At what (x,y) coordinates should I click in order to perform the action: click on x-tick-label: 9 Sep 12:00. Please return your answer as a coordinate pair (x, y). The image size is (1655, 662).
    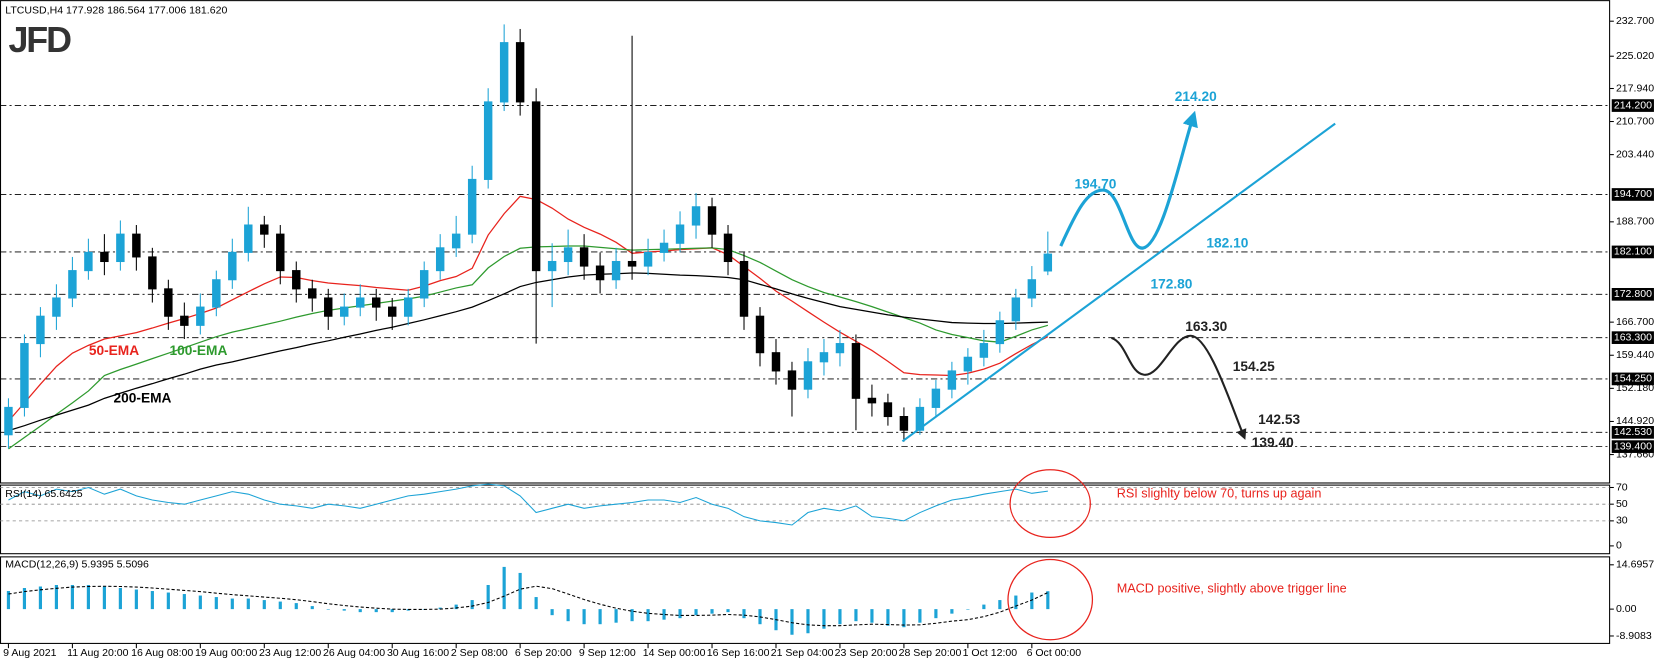
    Looking at the image, I should click on (607, 653).